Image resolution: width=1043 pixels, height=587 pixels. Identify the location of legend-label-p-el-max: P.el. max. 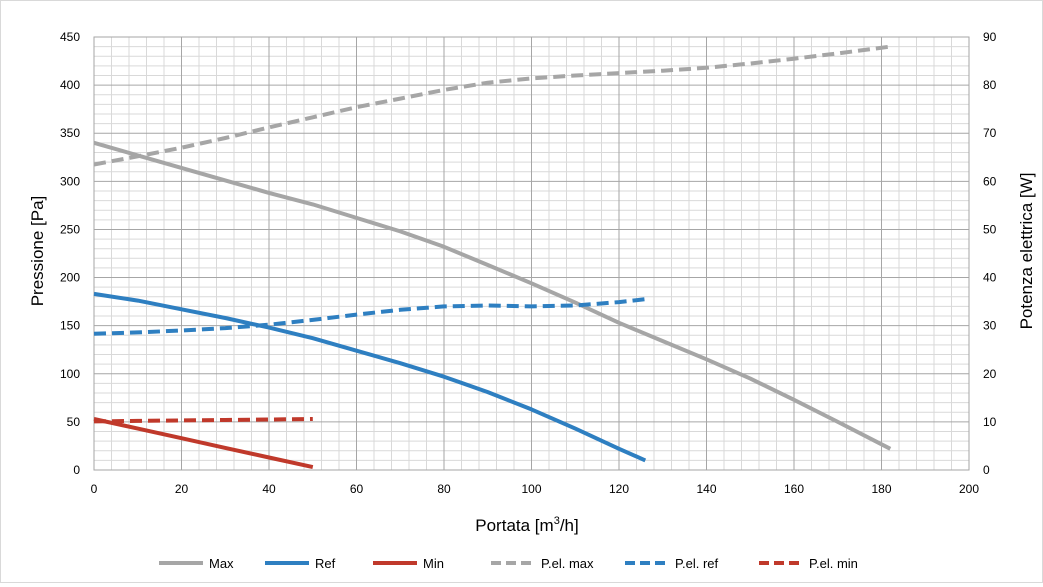
(567, 563).